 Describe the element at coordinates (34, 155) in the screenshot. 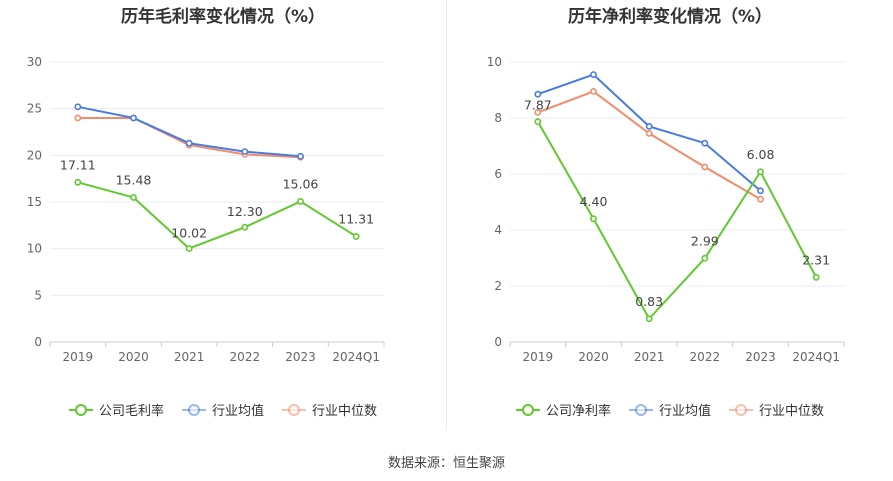

I see `y-tick-label: 20` at that location.